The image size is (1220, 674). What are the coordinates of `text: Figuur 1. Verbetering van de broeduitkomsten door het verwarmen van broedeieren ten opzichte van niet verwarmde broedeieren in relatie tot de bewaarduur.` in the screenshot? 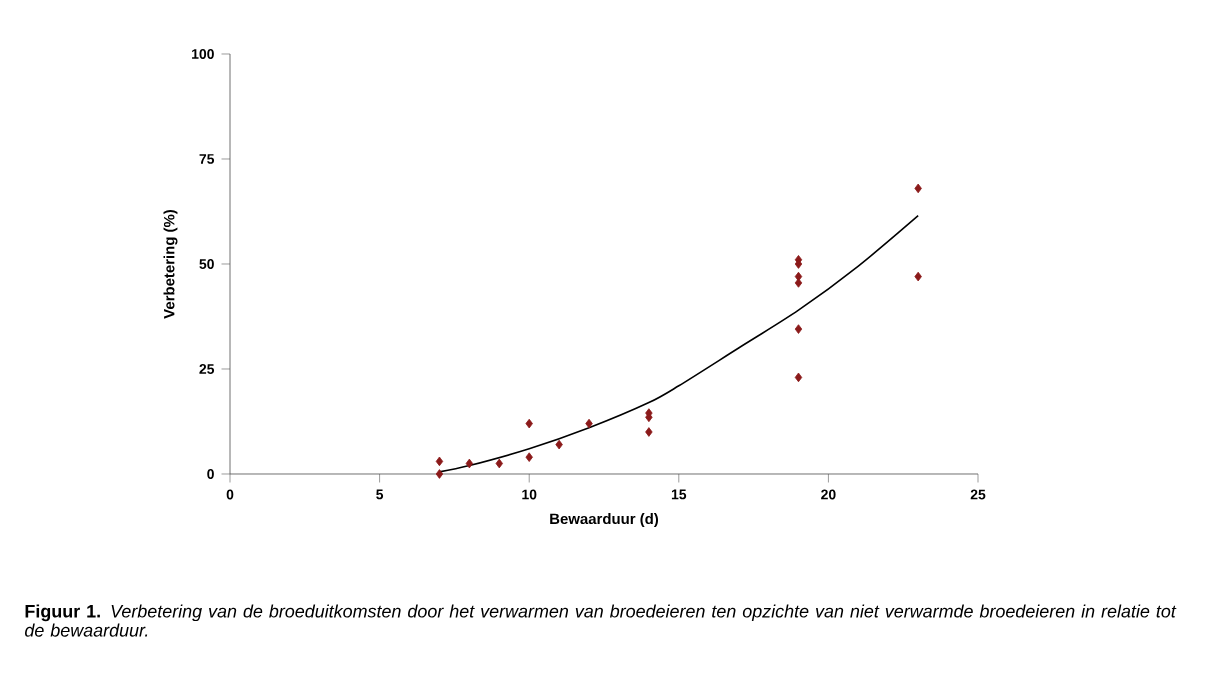 It's located at (600, 620).